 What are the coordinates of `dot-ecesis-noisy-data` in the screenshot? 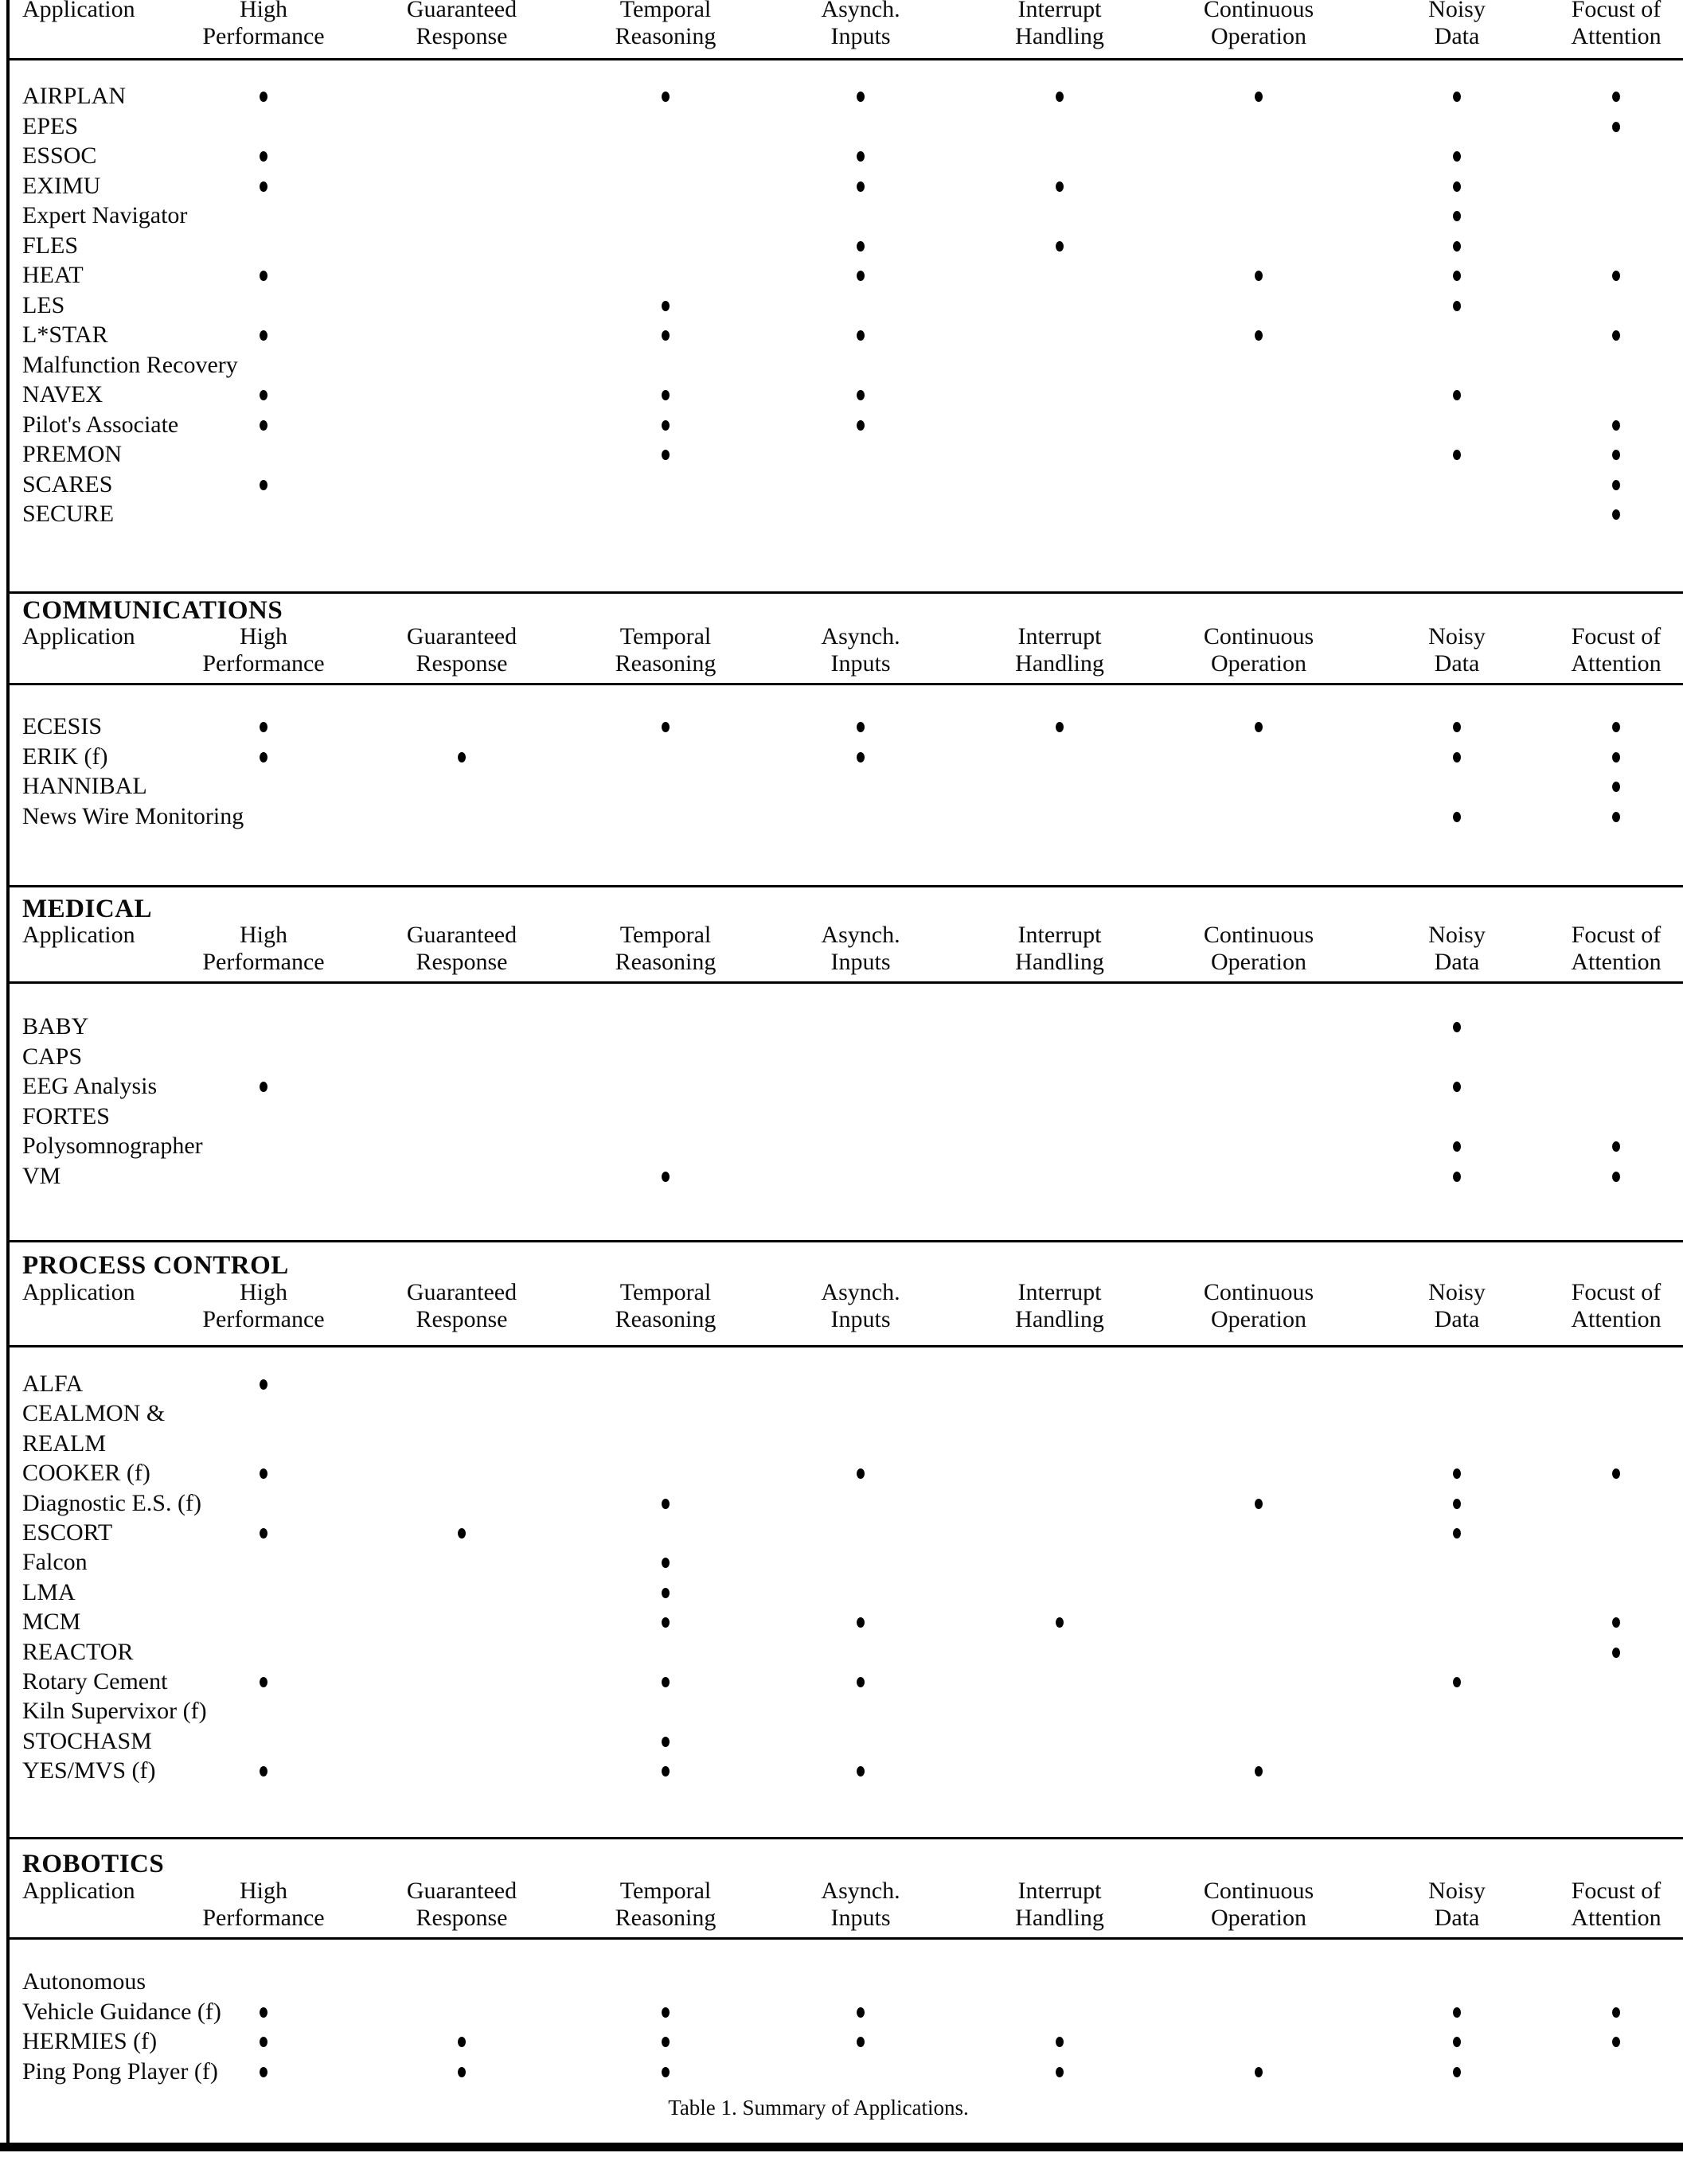 It's located at (1457, 727).